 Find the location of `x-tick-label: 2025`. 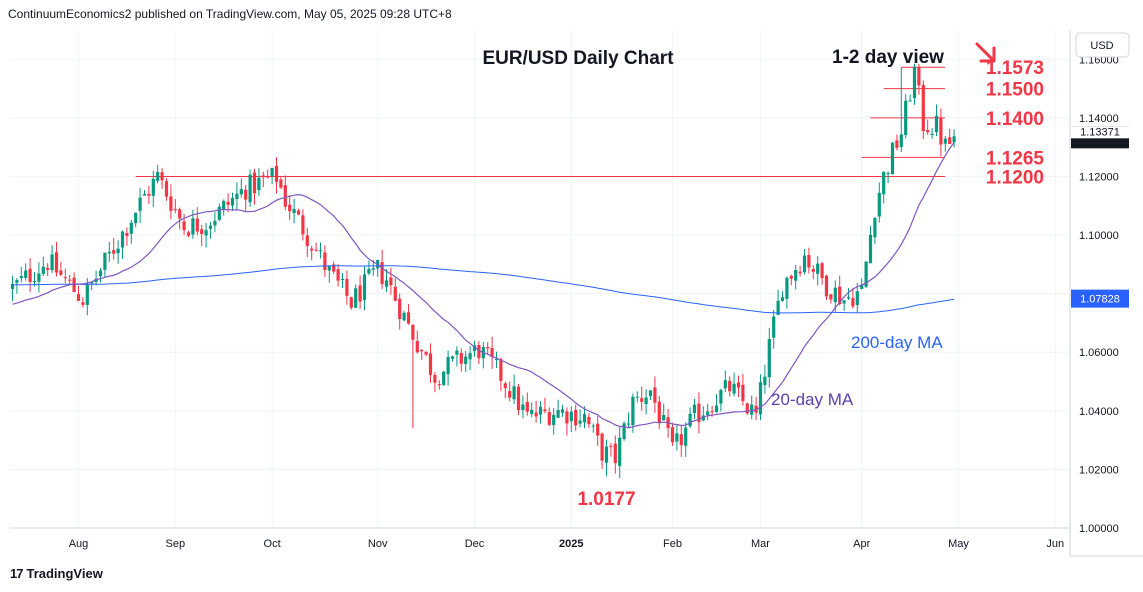

x-tick-label: 2025 is located at coordinates (571, 544).